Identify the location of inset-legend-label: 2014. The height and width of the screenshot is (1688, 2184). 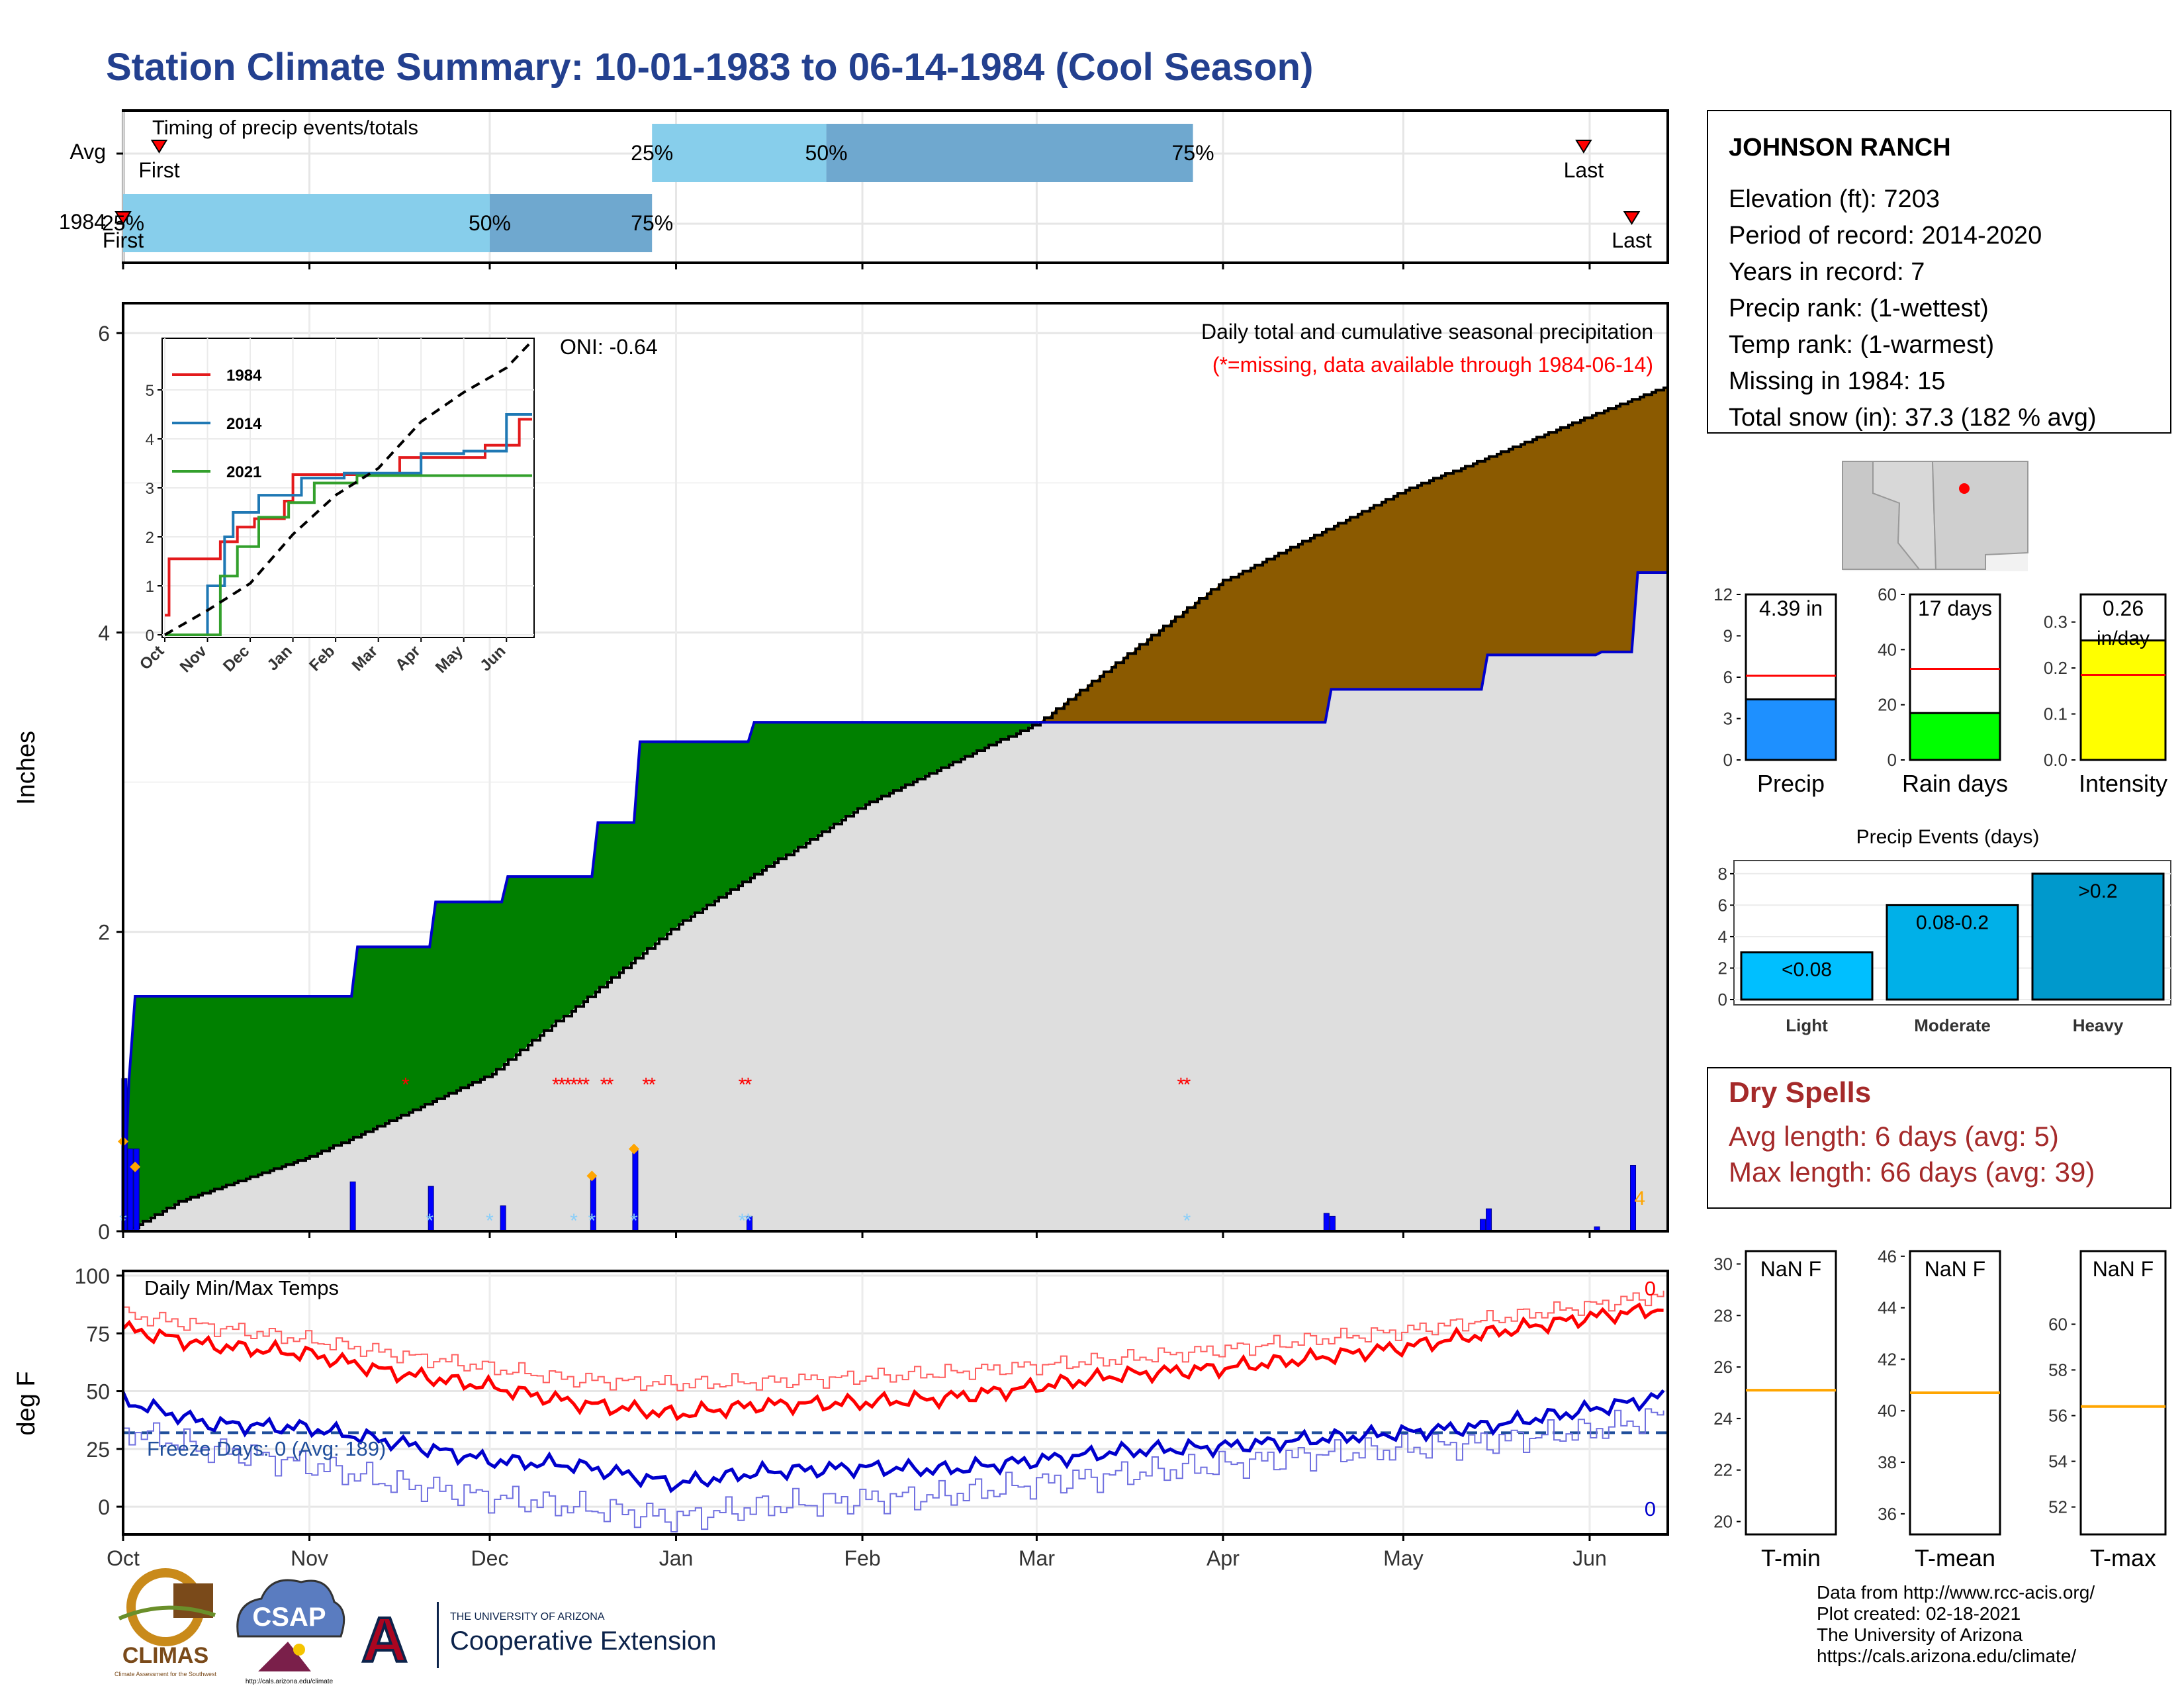
(244, 424).